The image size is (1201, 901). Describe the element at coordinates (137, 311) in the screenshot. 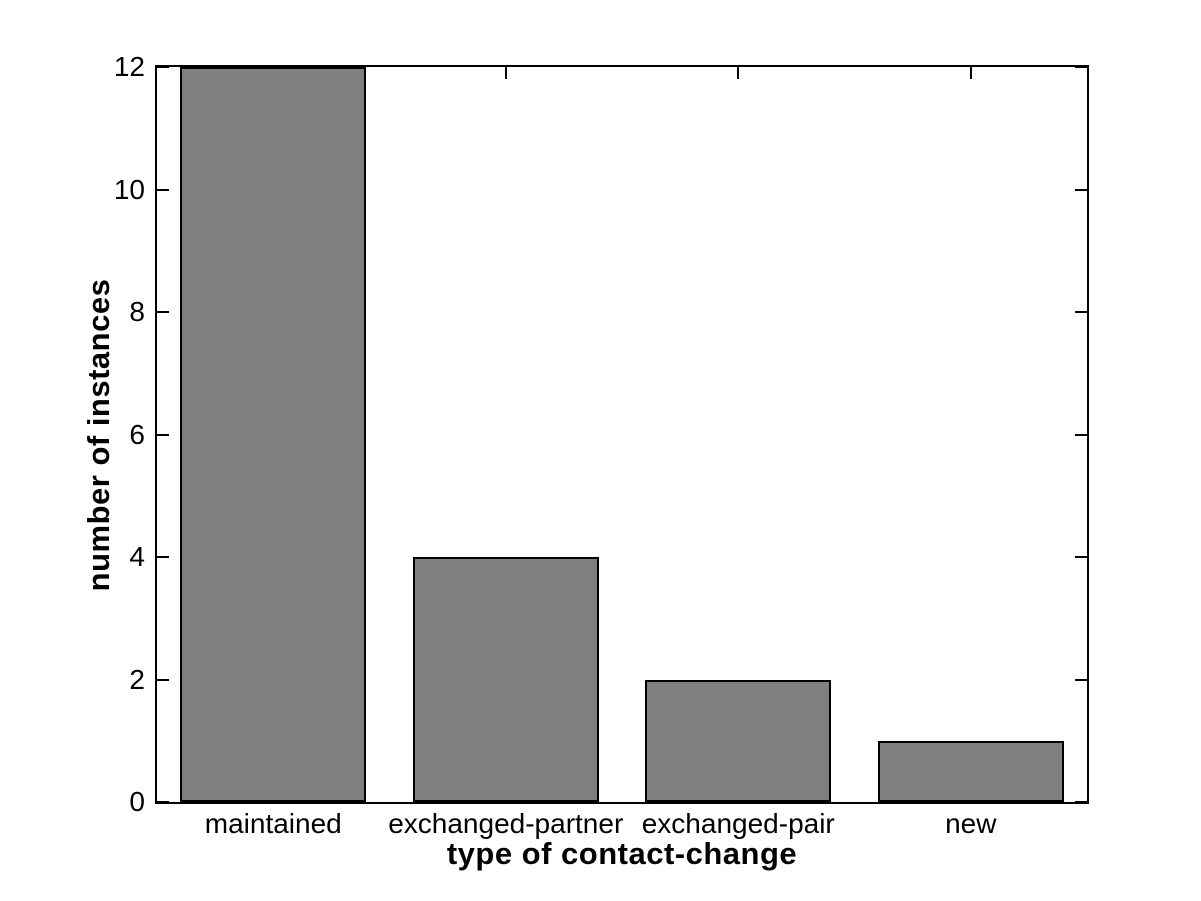

I see `y-tick-label: 8` at that location.